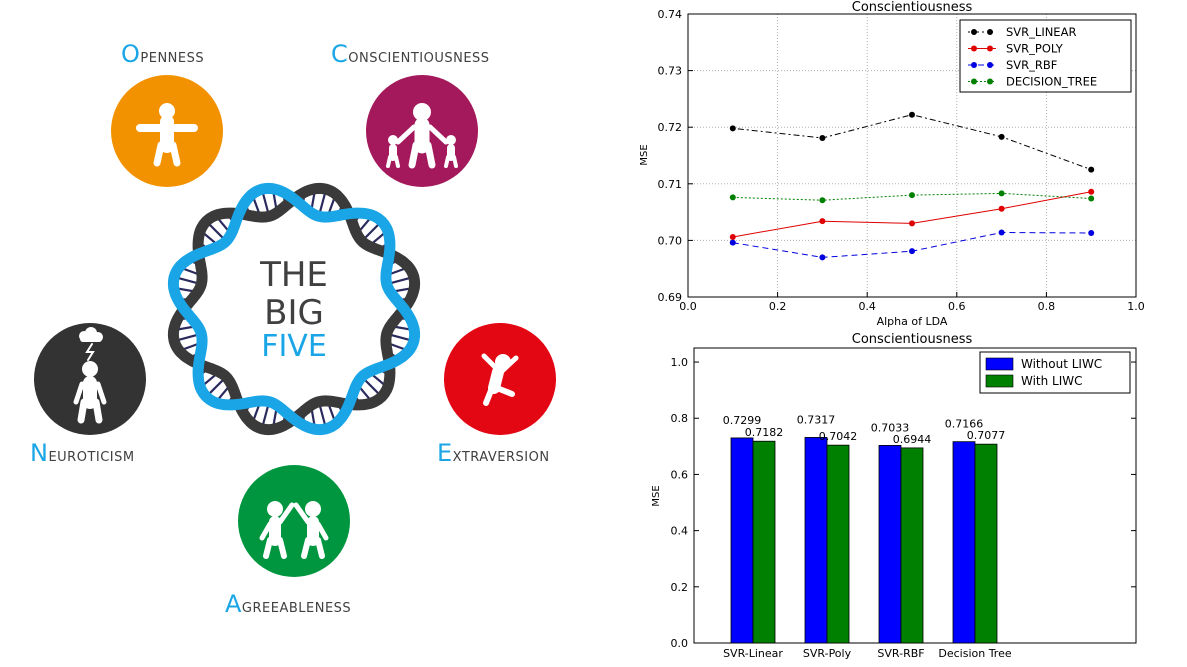 This screenshot has width=1187, height=667. I want to click on line-chart-xtick-label: 0.8, so click(1047, 306).